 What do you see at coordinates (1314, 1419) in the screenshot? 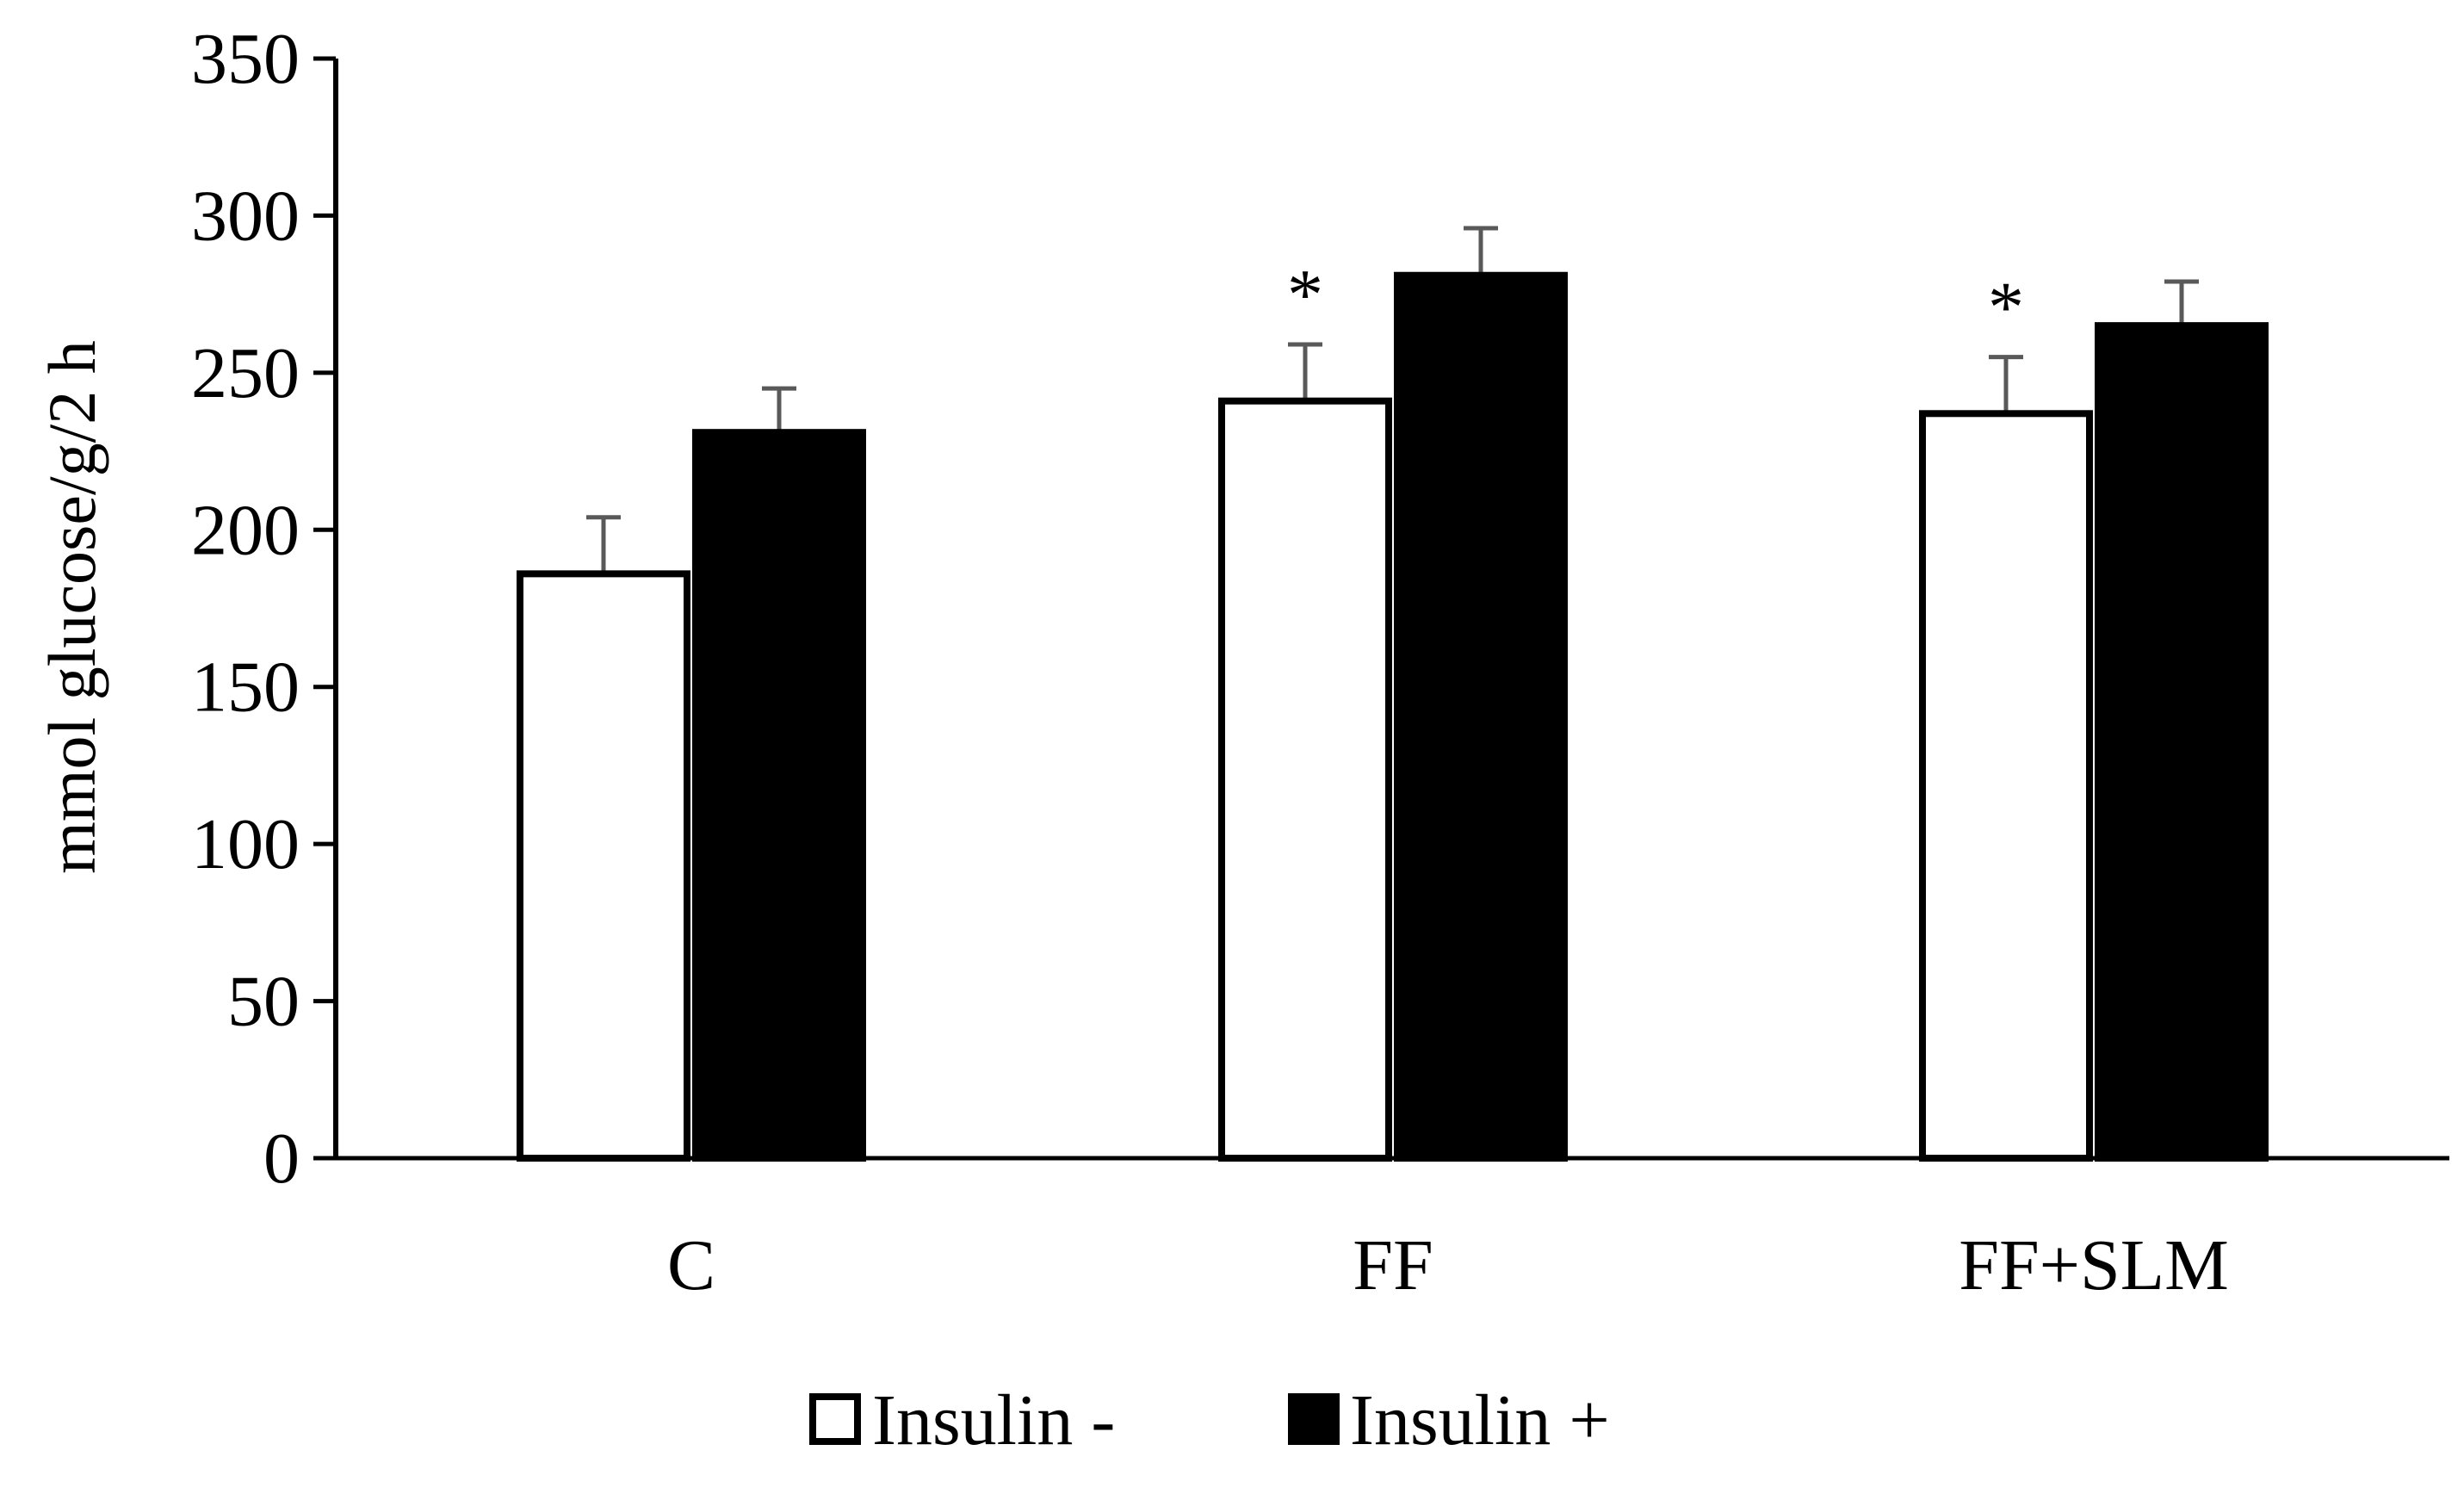
I see `legend-swatch-insulin-plus` at bounding box center [1314, 1419].